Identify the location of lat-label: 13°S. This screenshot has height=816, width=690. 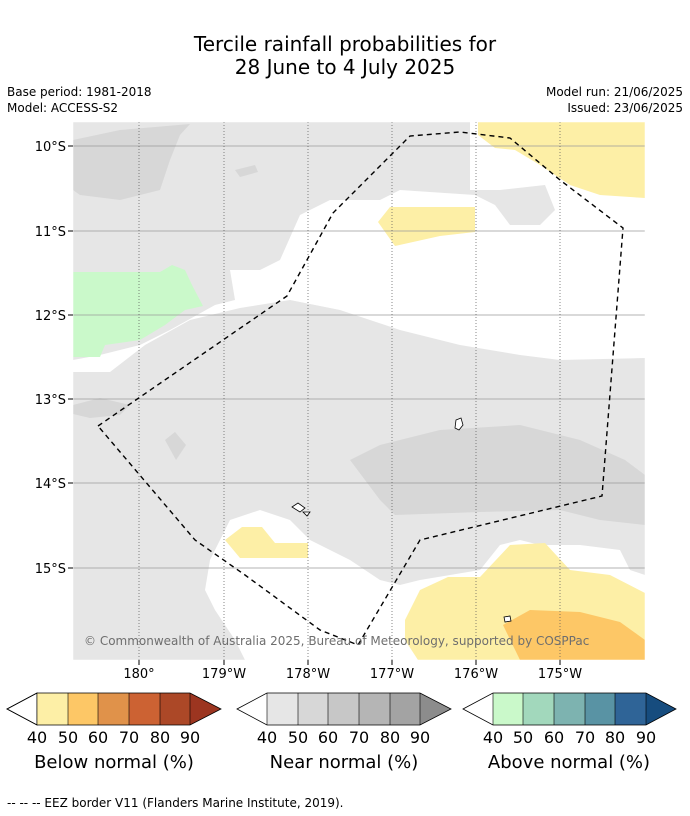
(50, 400).